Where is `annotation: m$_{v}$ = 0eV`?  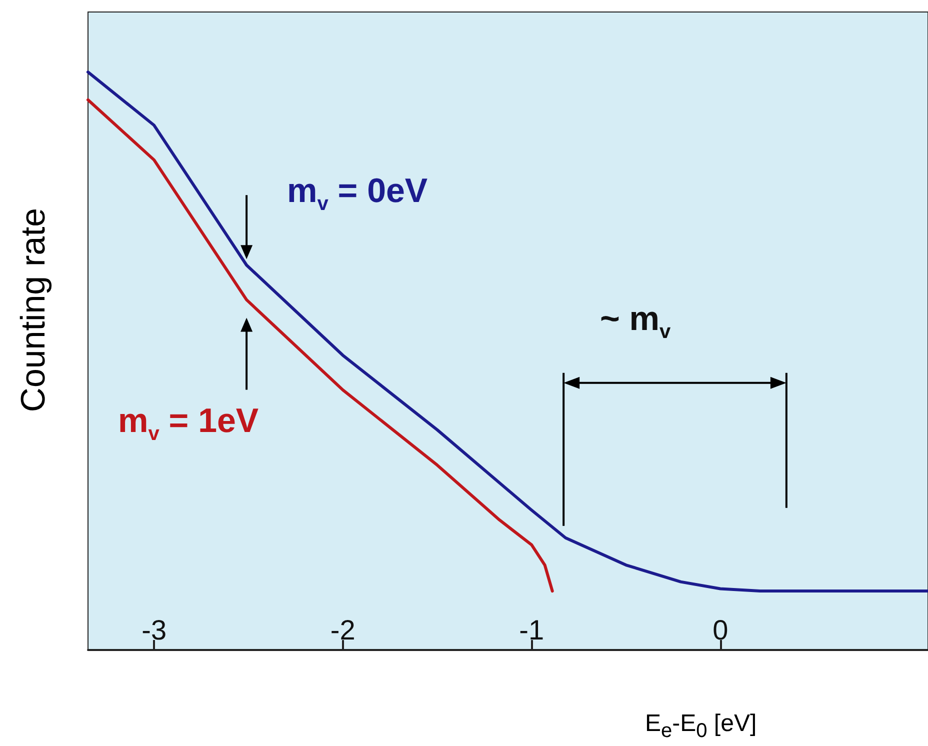 annotation: m$_{v}$ = 0eV is located at coordinates (357, 194).